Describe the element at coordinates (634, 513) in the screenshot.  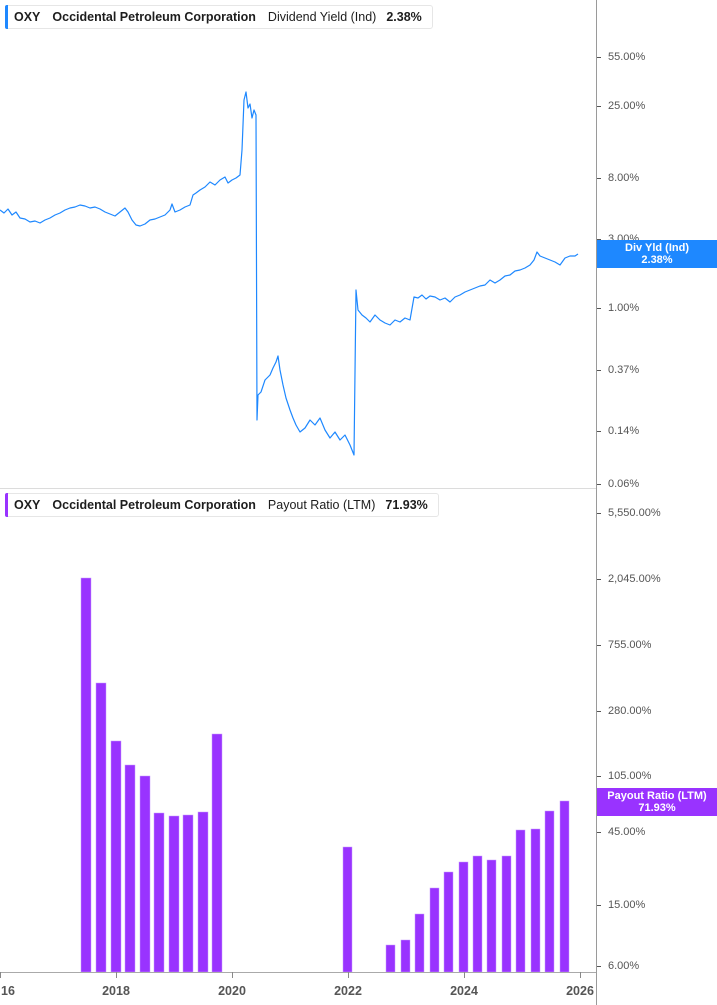
I see `y-tick-label: 5,550.00%` at that location.